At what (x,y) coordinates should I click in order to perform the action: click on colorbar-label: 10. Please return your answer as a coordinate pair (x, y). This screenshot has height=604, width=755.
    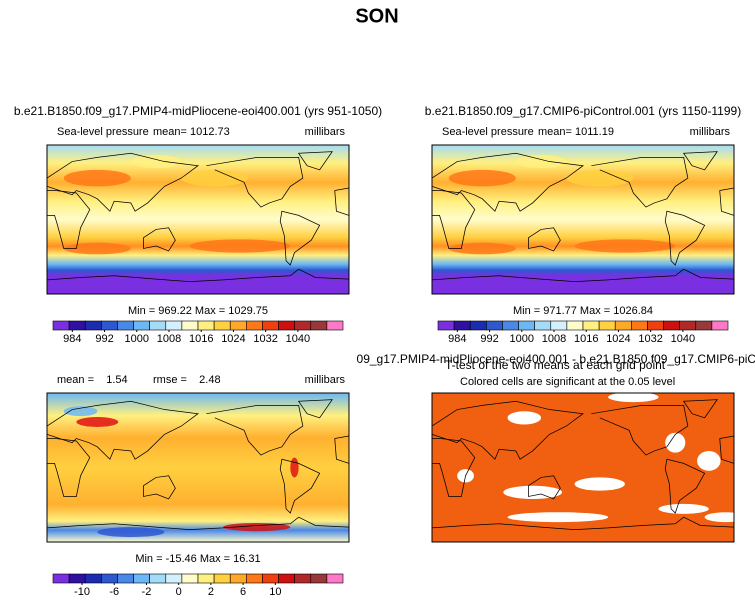
    Looking at the image, I should click on (275, 592).